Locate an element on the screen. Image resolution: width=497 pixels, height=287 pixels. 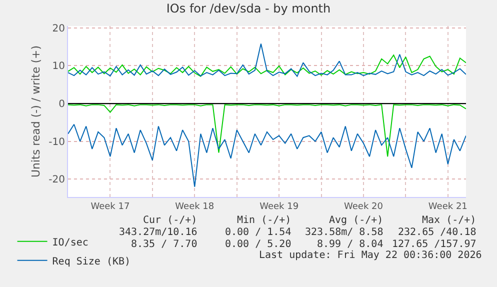
text: 0.00 / 5.20 is located at coordinates (258, 244).